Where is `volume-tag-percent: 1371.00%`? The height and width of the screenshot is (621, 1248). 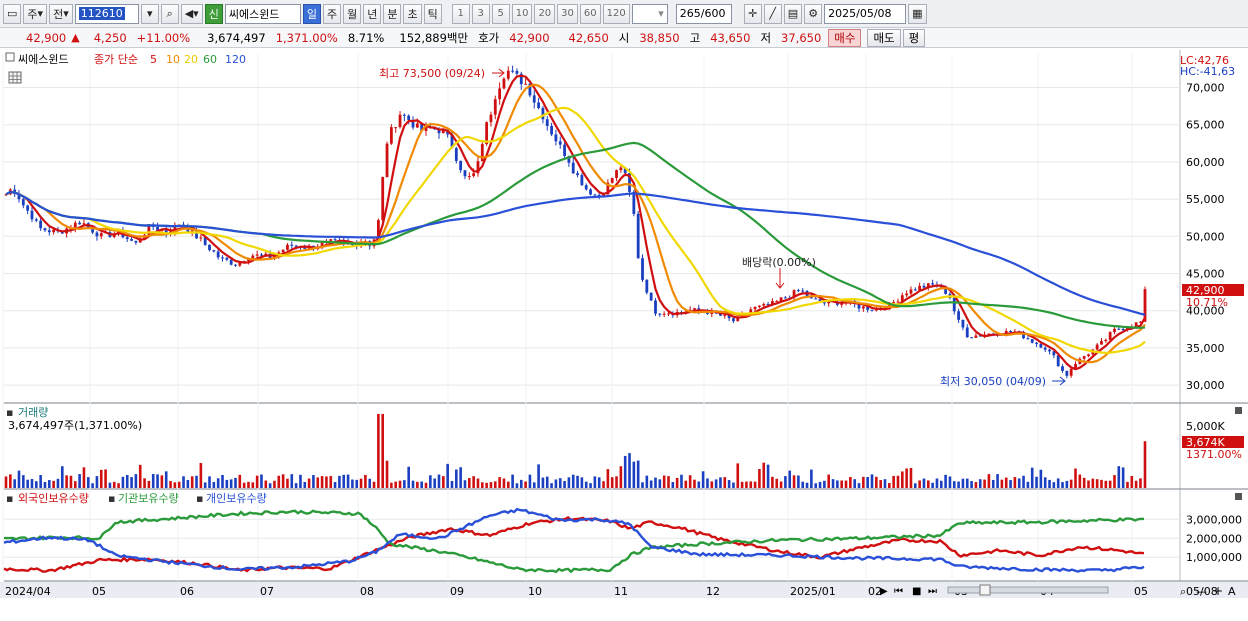 volume-tag-percent: 1371.00% is located at coordinates (1214, 454).